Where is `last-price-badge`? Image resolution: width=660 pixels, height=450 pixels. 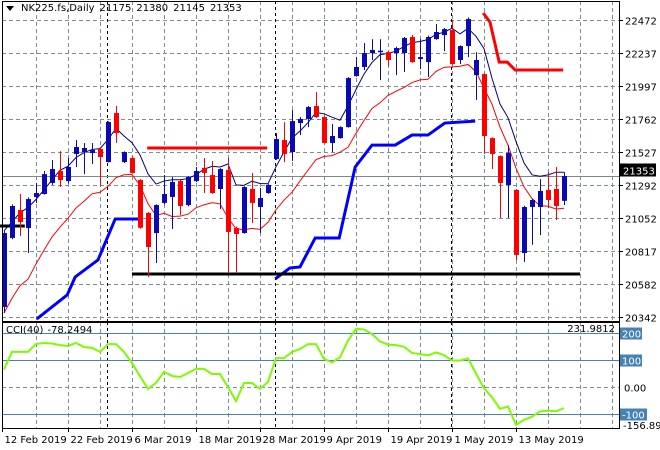 last-price-badge is located at coordinates (638, 170).